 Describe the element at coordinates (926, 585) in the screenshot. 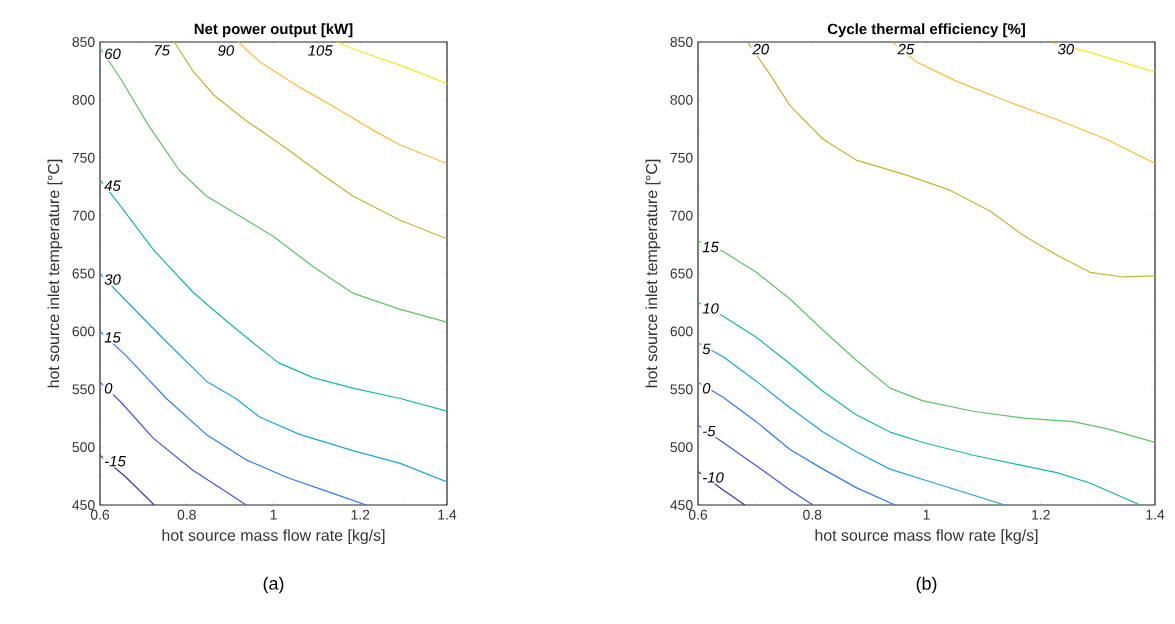

I see `text: (b)` at that location.